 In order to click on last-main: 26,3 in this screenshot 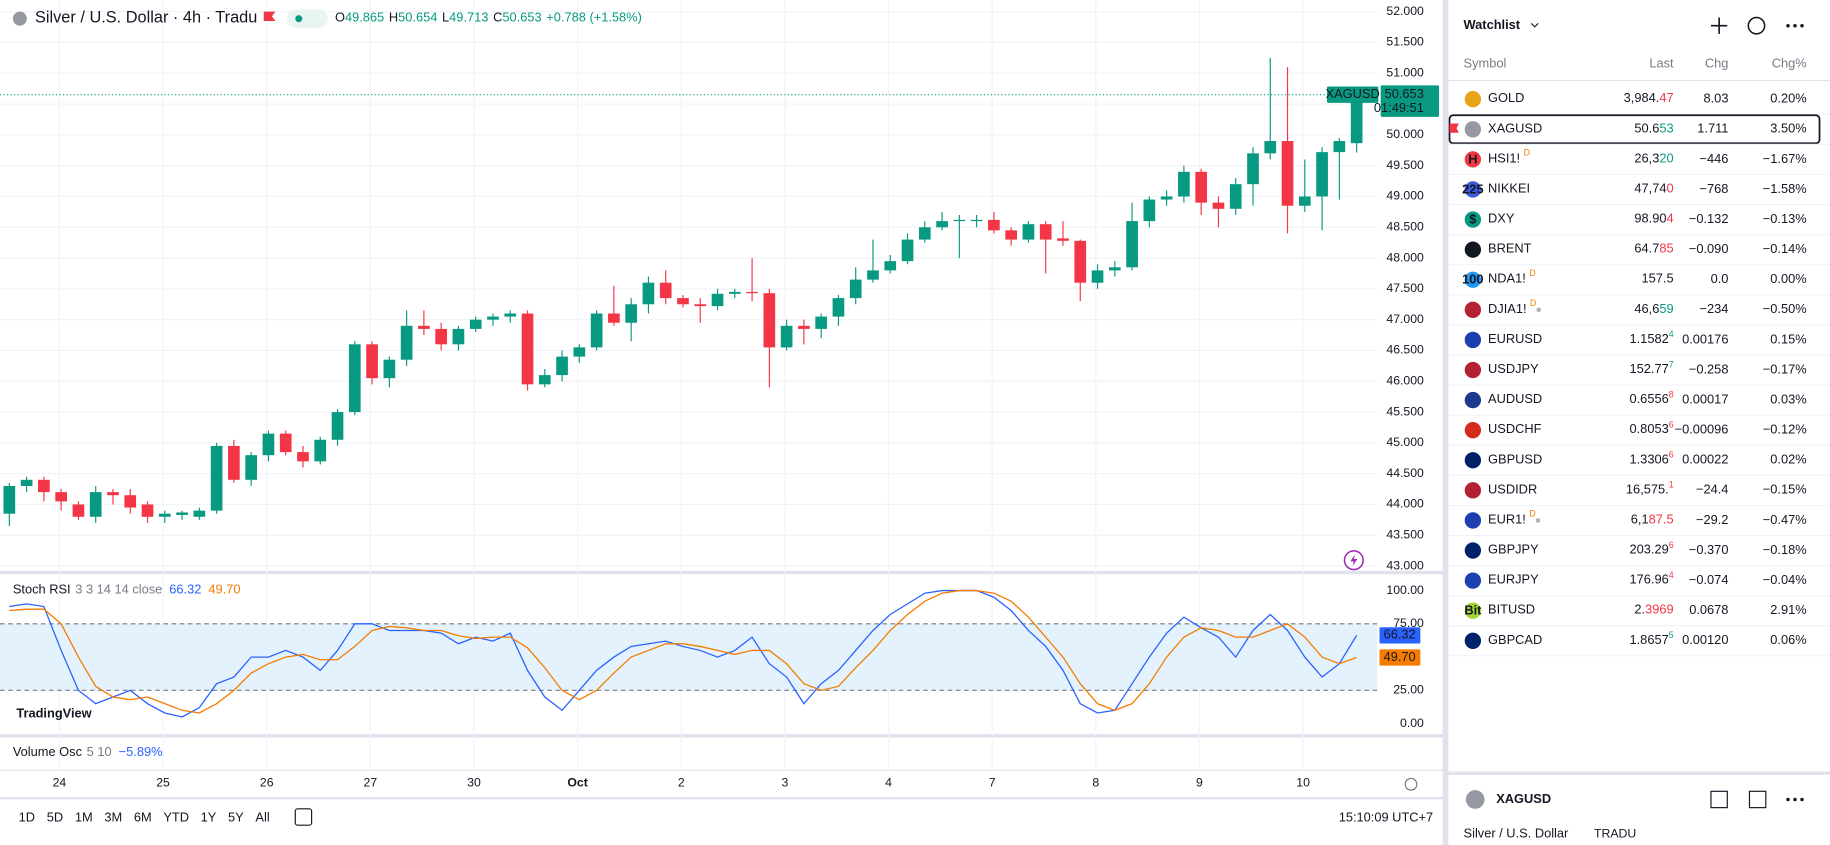, I will do `click(1646, 158)`.